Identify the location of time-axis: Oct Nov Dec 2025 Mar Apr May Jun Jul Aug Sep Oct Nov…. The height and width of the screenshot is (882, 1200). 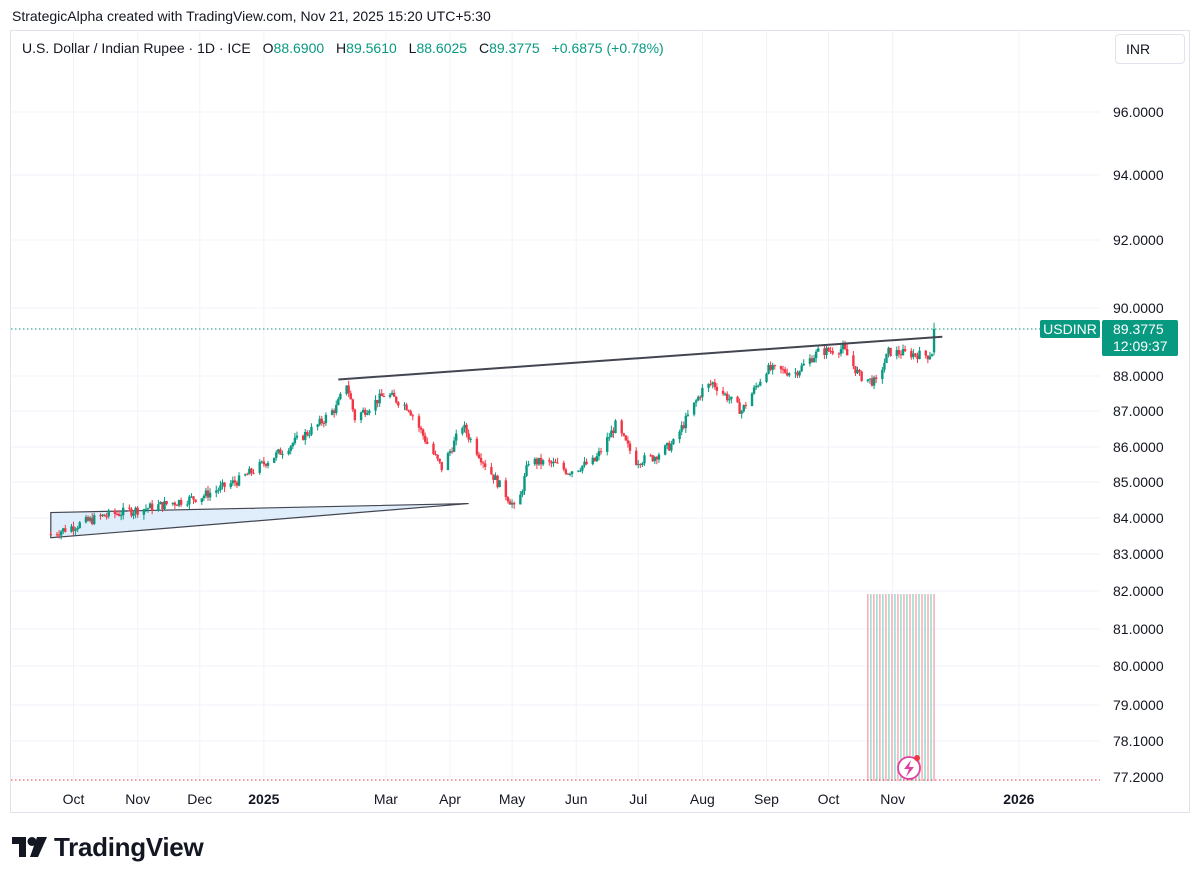
(549, 799).